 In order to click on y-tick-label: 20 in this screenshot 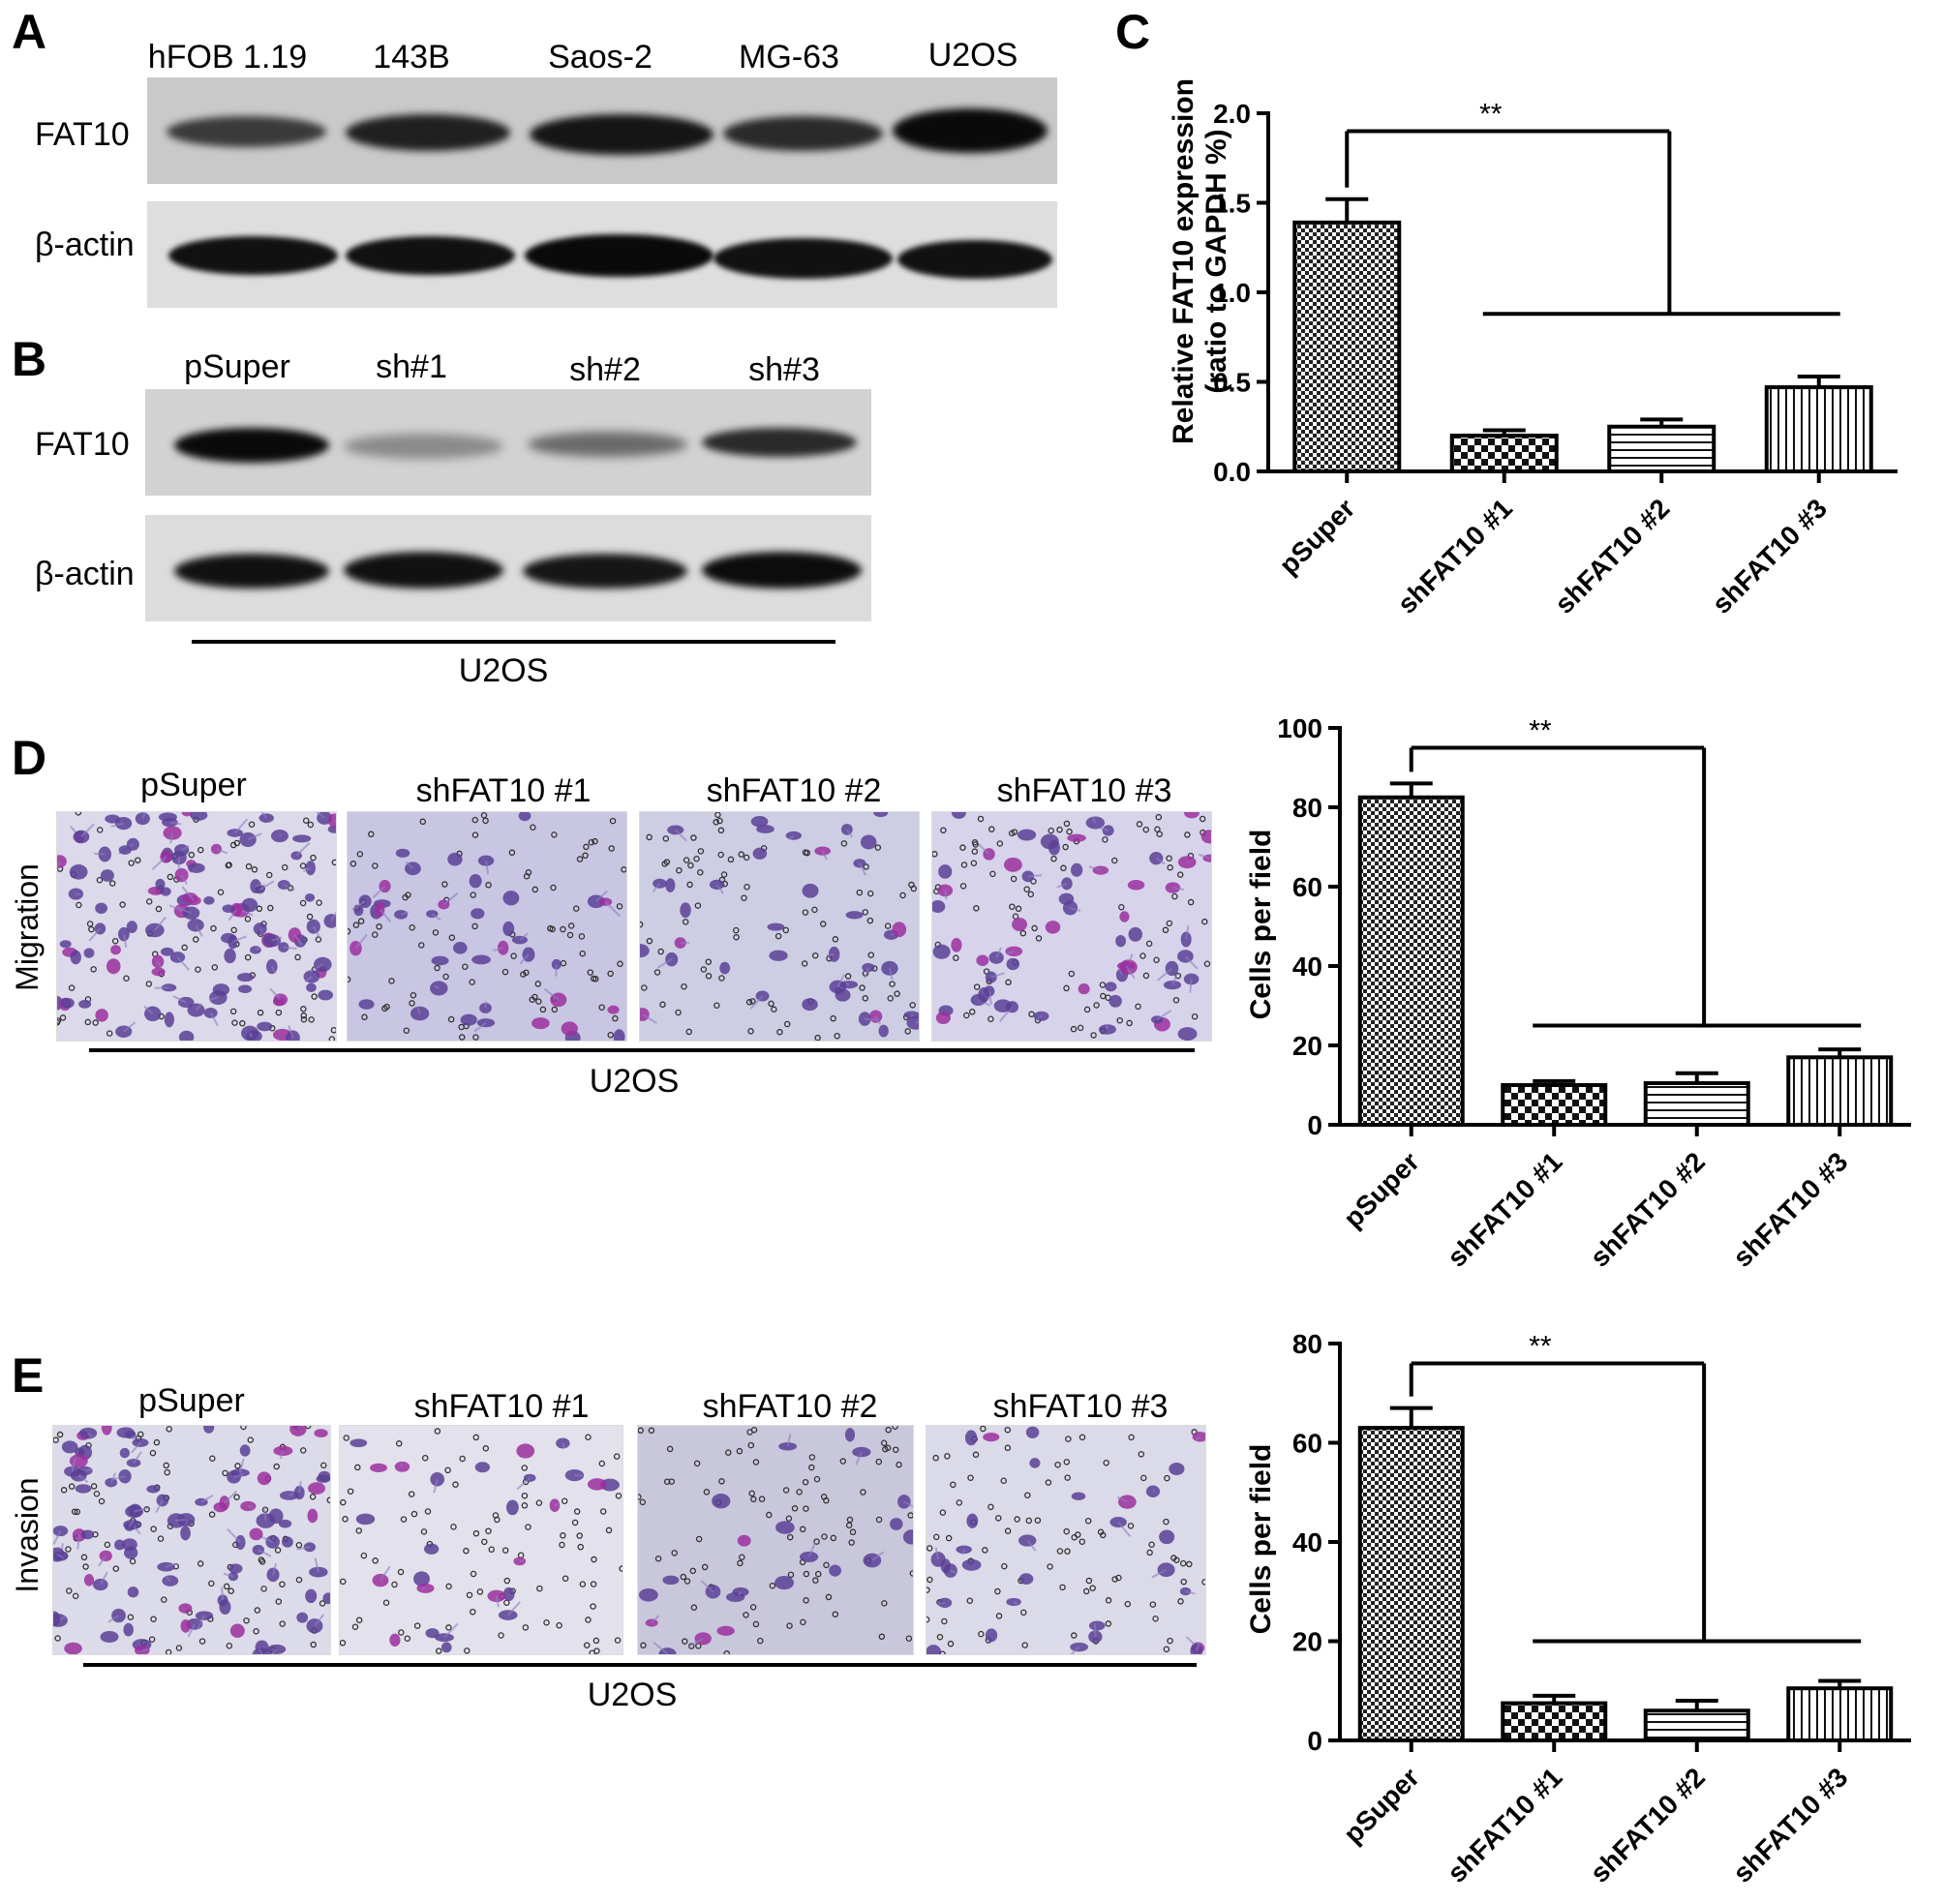, I will do `click(1307, 1642)`.